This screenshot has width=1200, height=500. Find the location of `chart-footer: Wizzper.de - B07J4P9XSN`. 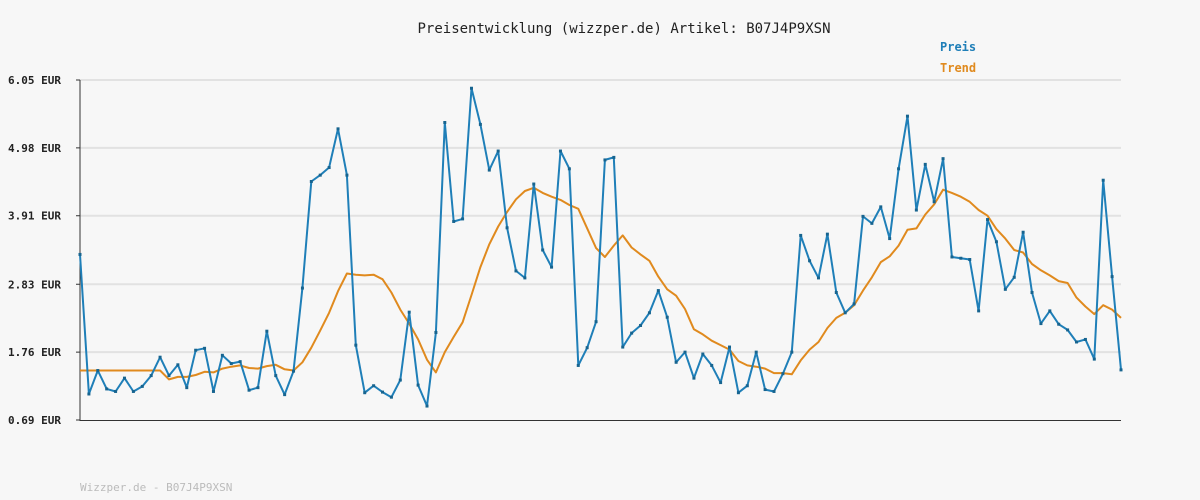

chart-footer: Wizzper.de - B07J4P9XSN is located at coordinates (156, 487).